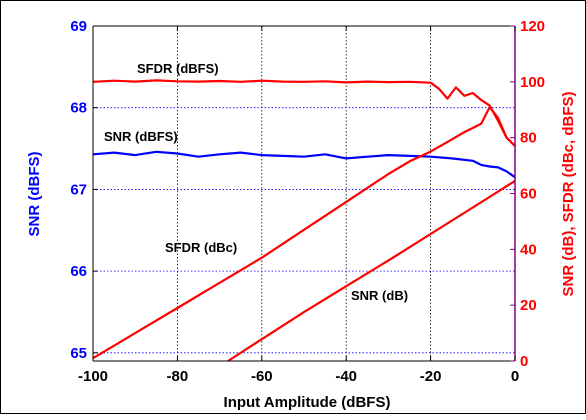 Image resolution: width=586 pixels, height=420 pixels. What do you see at coordinates (304, 113) in the screenshot?
I see `series-line-sfdr-dbfs` at bounding box center [304, 113].